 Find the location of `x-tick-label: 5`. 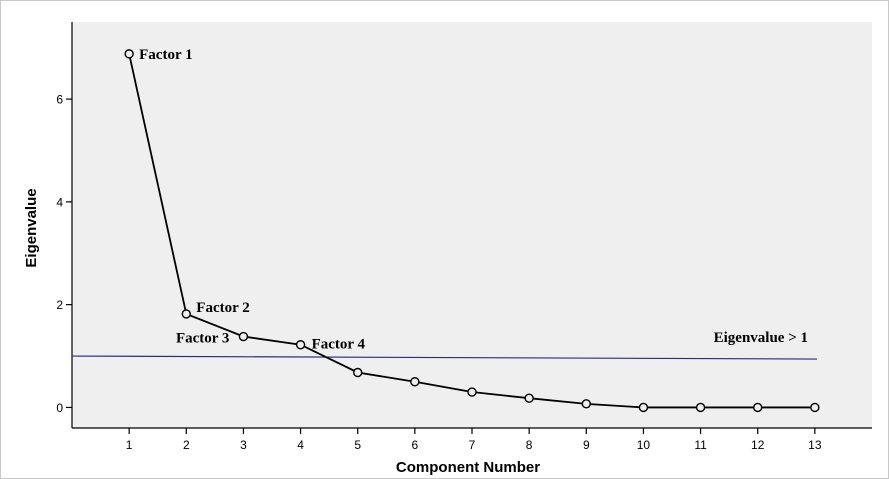

x-tick-label: 5 is located at coordinates (357, 445).